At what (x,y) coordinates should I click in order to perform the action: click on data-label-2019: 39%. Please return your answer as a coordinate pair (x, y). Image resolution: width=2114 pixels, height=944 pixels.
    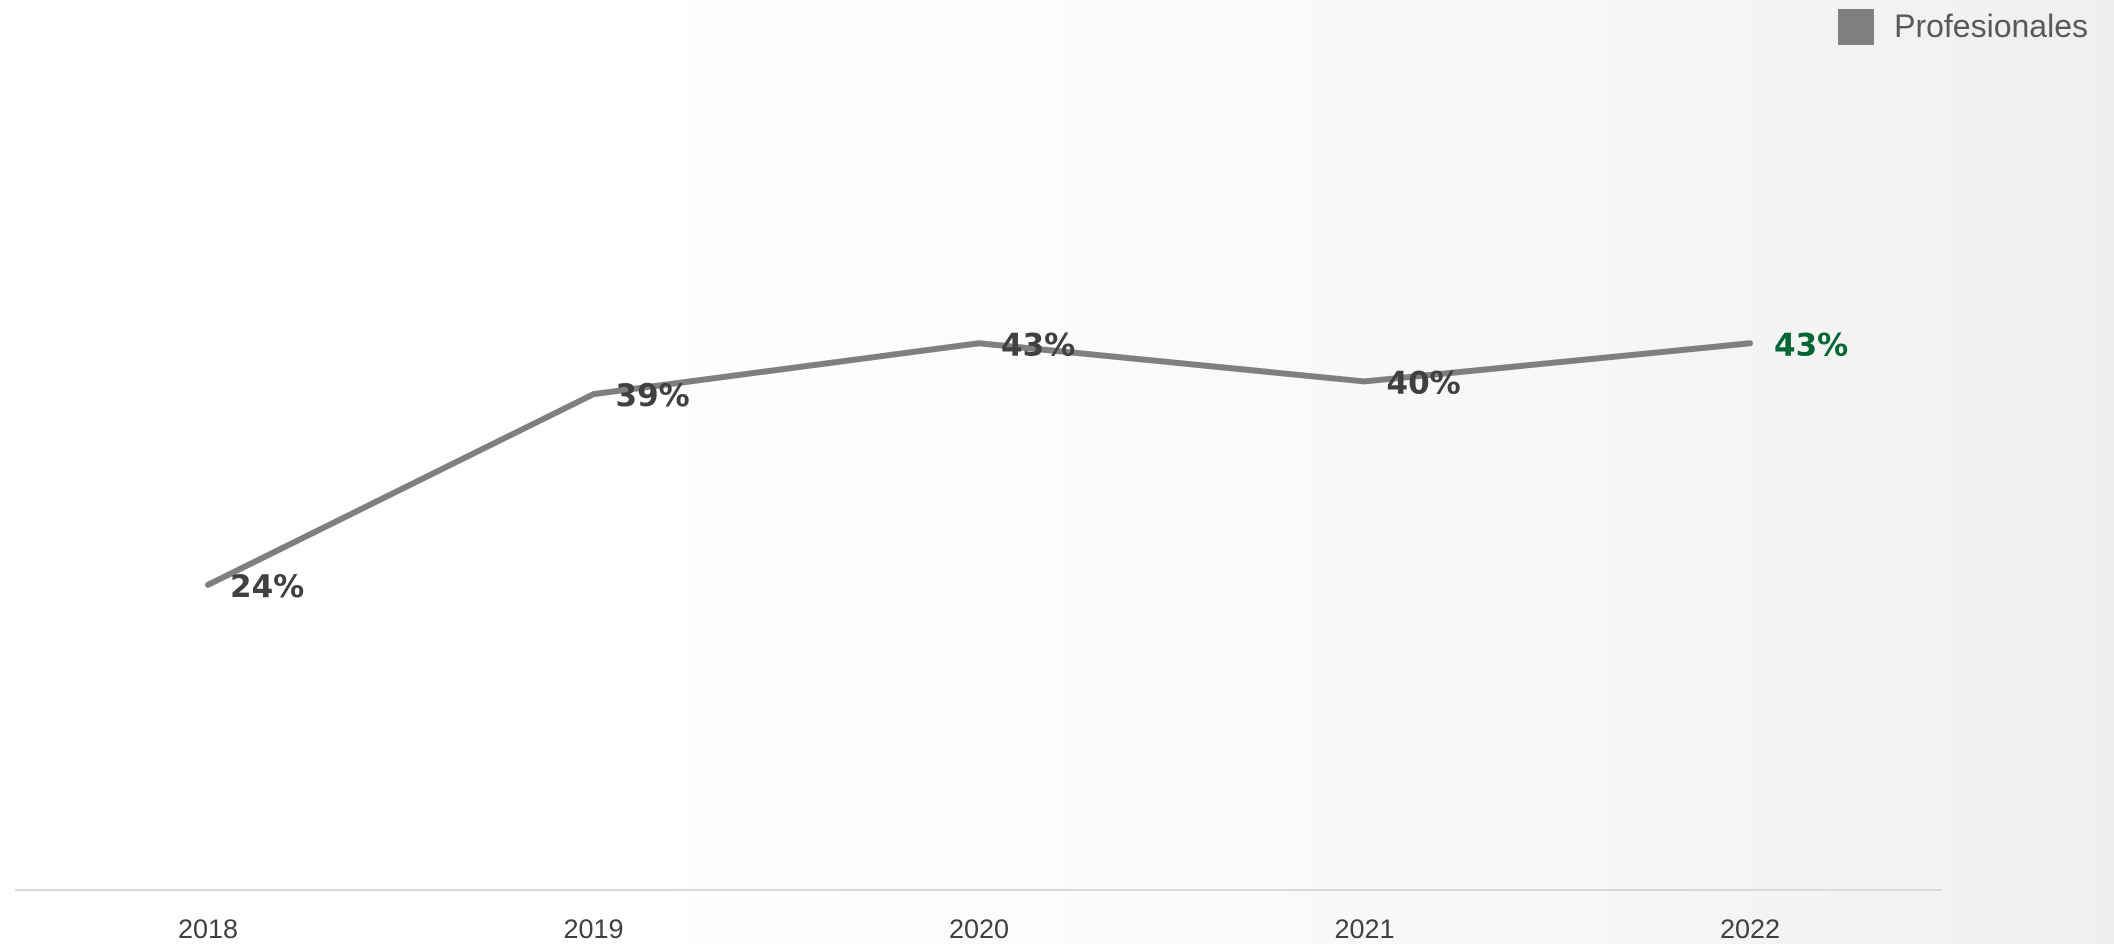
    Looking at the image, I should click on (653, 396).